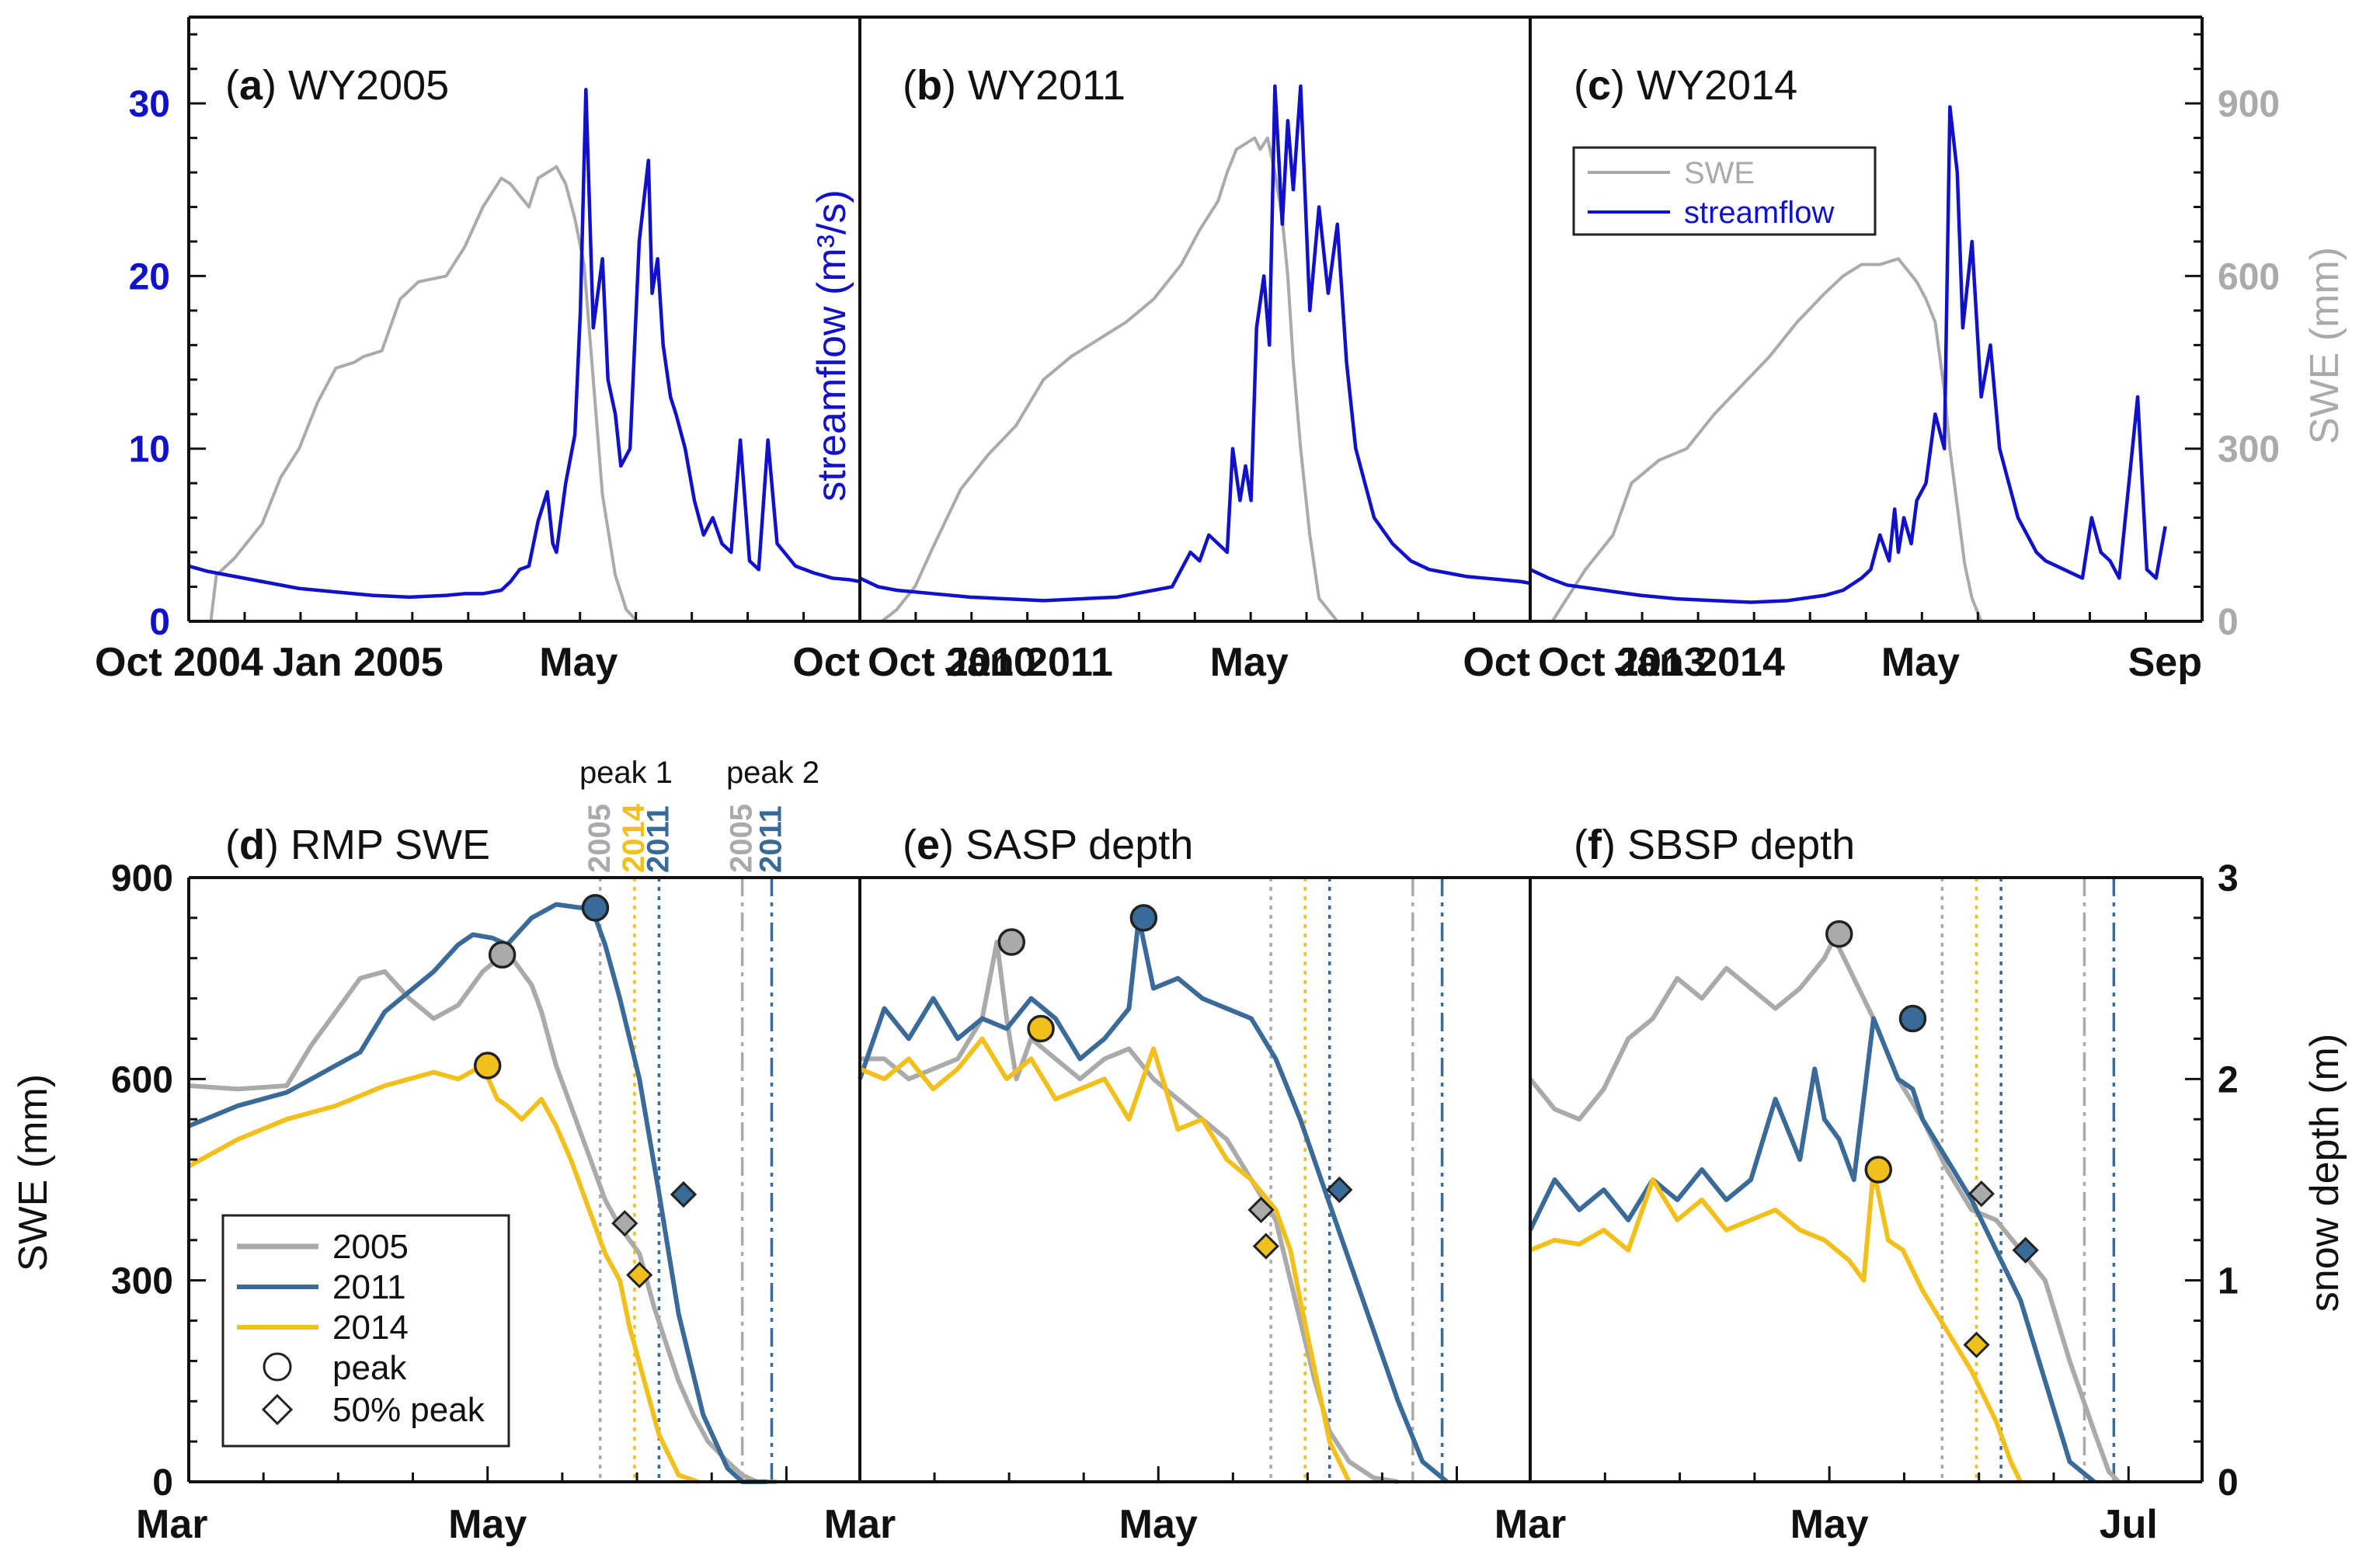 This screenshot has width=2359, height=1568. Describe the element at coordinates (162, 1483) in the screenshot. I see `swe-bottom-ytick-label: 0` at that location.